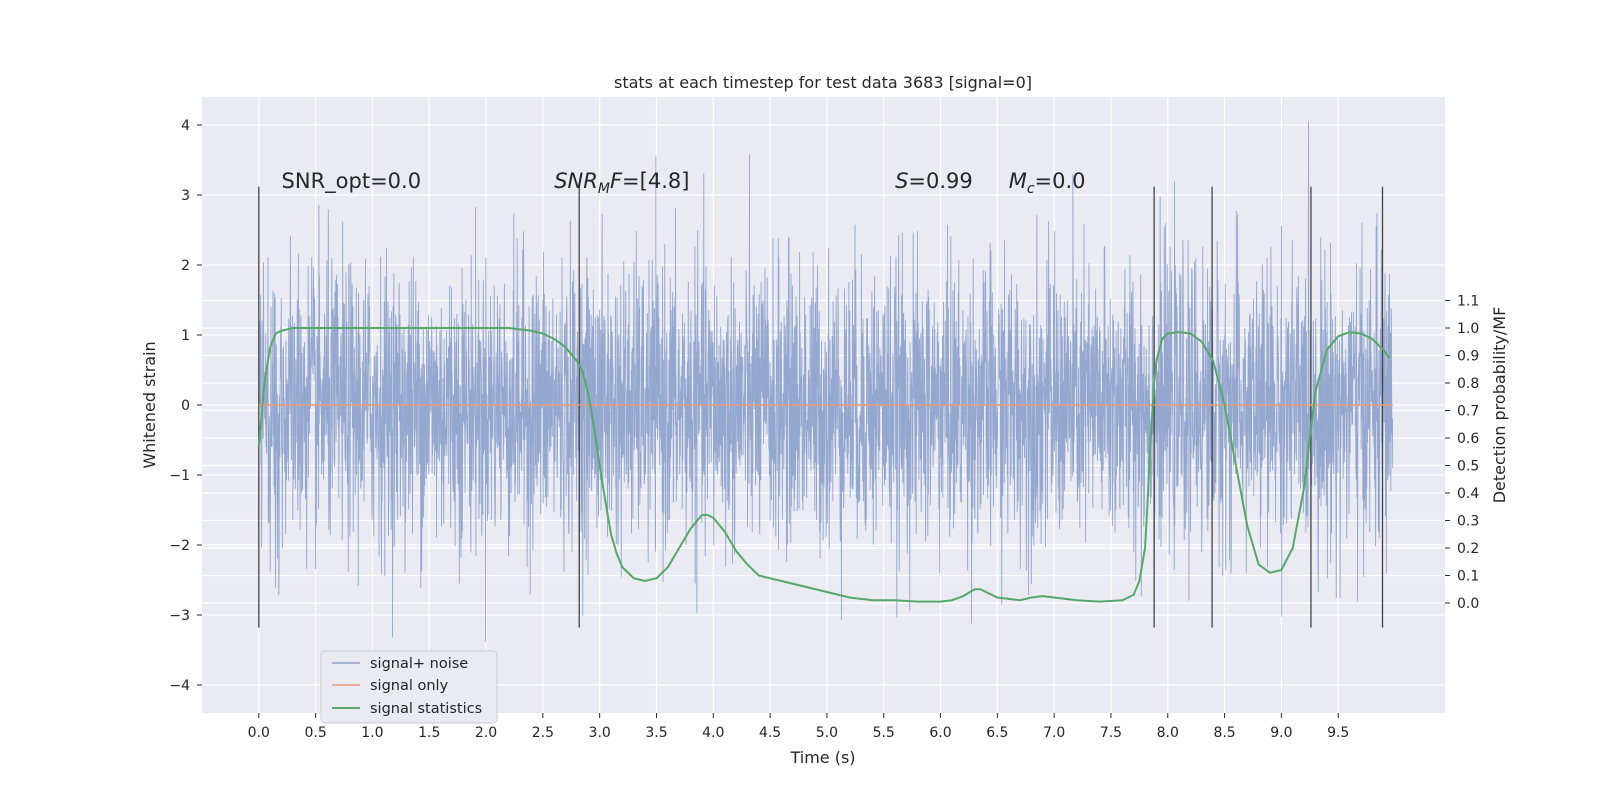 This screenshot has width=1600, height=800. I want to click on y-tick-label: −4, so click(179, 686).